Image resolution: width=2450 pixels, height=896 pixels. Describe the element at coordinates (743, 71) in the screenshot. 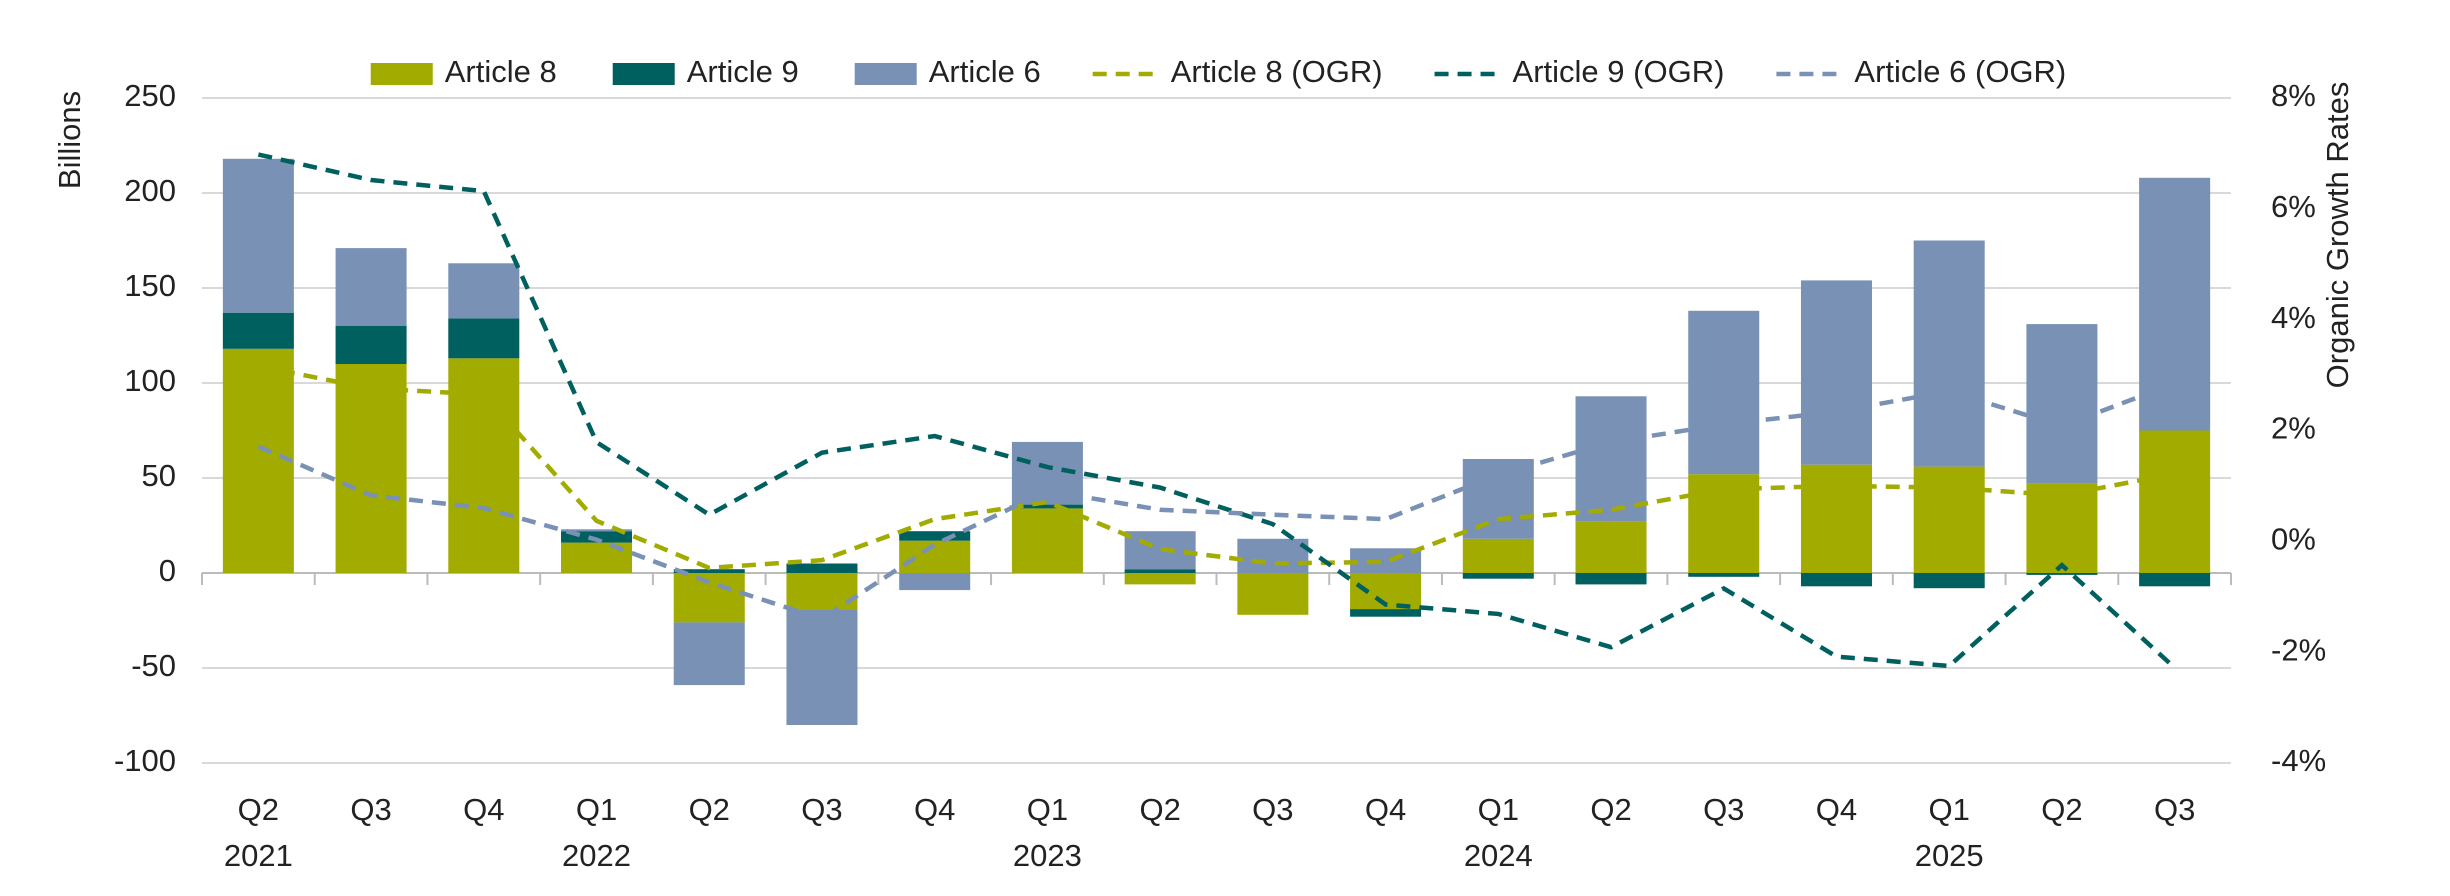

I see `legend-label: Article 9` at that location.